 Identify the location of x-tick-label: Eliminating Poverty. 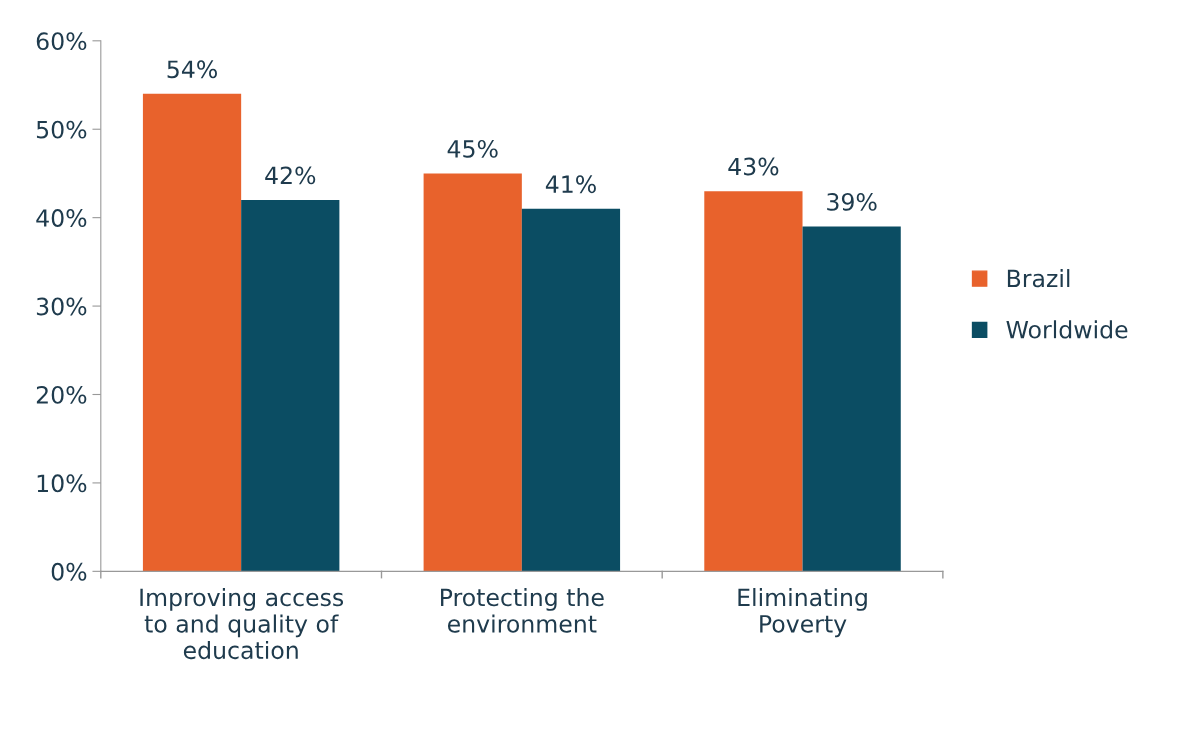
(802, 613).